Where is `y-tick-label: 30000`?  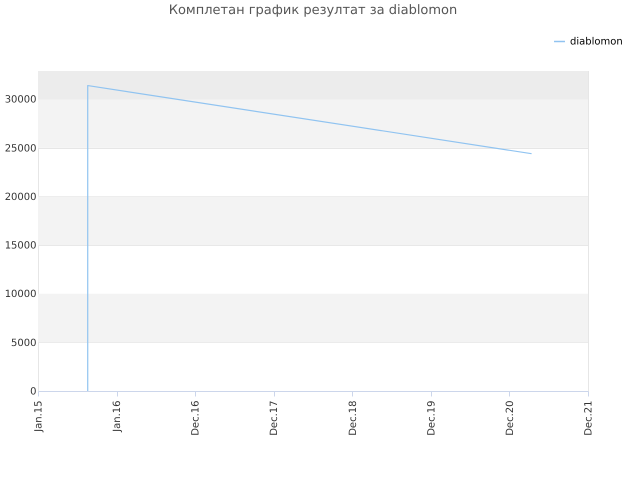 y-tick-label: 30000 is located at coordinates (20, 100).